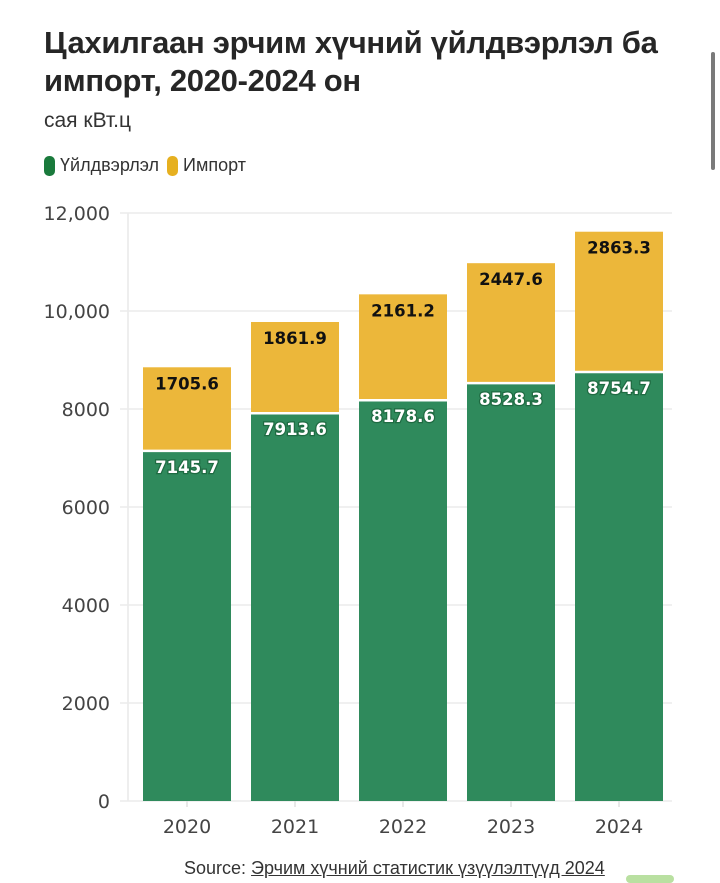 The height and width of the screenshot is (883, 720). What do you see at coordinates (403, 827) in the screenshot?
I see `x-tick-label: 2022` at bounding box center [403, 827].